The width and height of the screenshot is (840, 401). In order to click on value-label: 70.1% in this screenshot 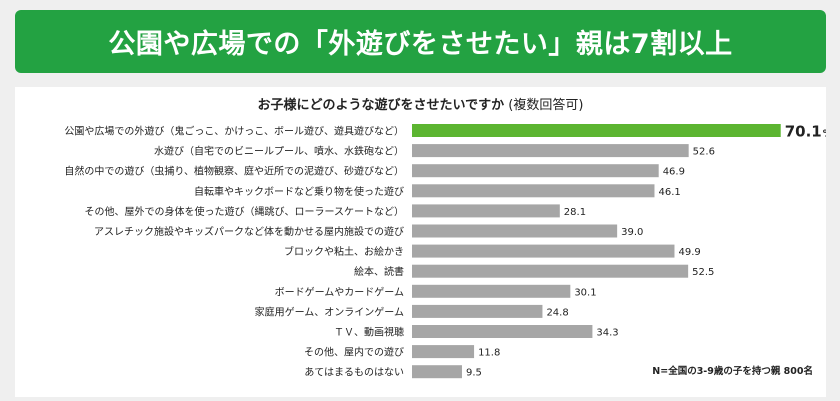, I will do `click(805, 132)`.